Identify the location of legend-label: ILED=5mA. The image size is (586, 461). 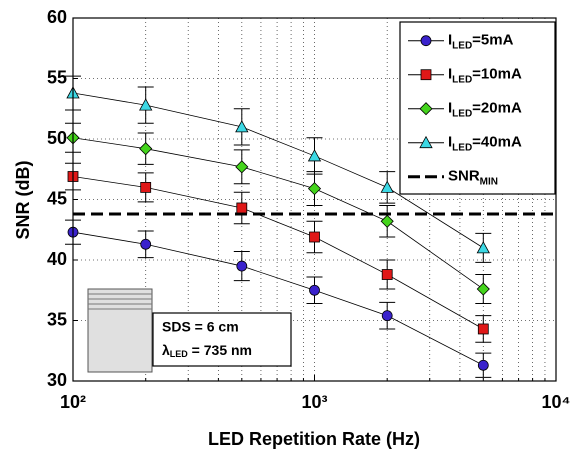
(481, 42).